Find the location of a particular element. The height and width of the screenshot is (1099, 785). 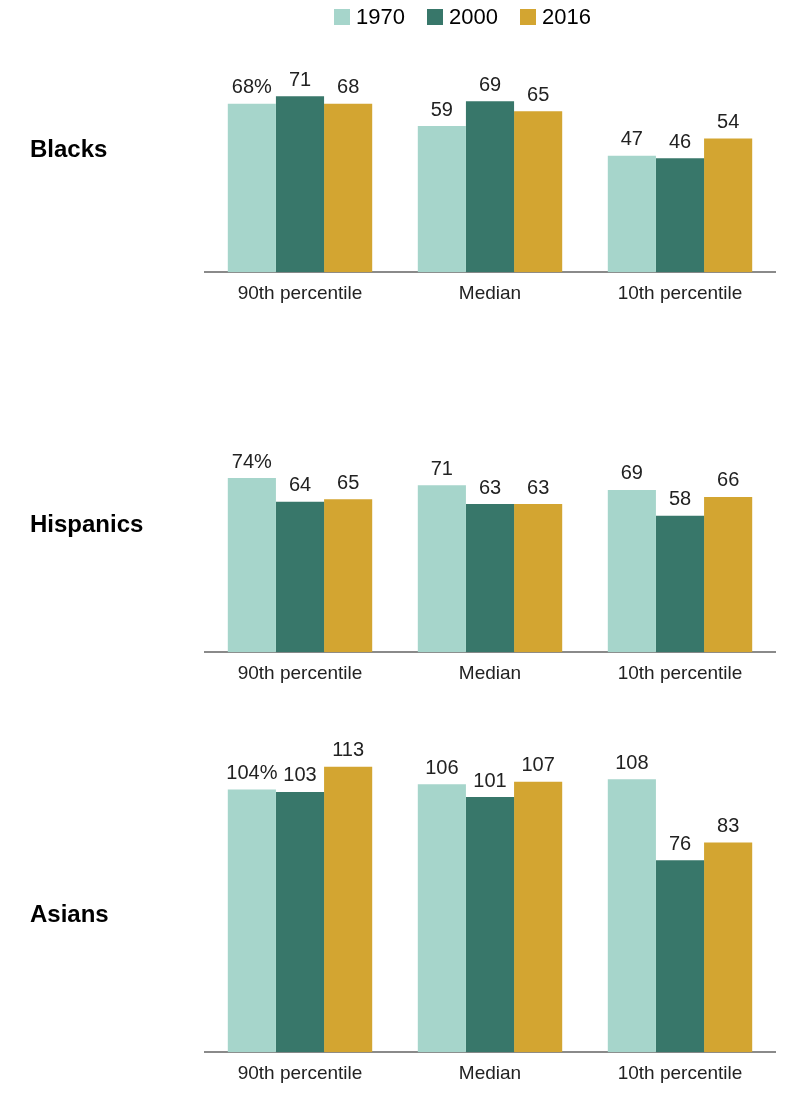

text: Asians is located at coordinates (69, 914).